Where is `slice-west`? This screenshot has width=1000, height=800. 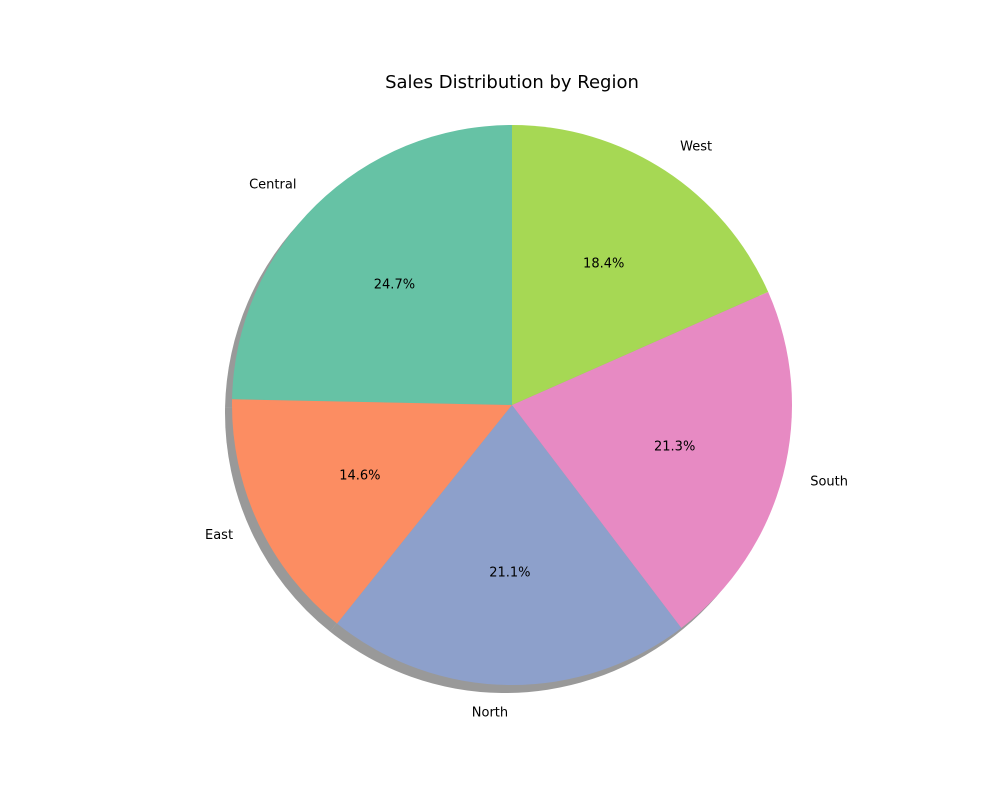
slice-west is located at coordinates (640, 265).